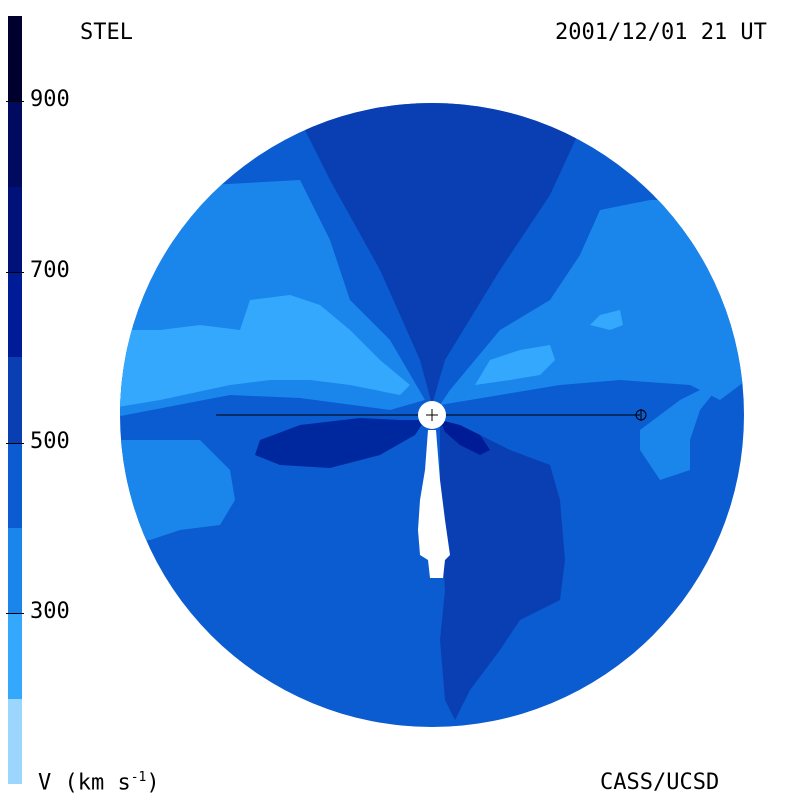 The image size is (800, 800). Describe the element at coordinates (502, 570) in the screenshot. I see `map-region-lower-right-dark` at that location.